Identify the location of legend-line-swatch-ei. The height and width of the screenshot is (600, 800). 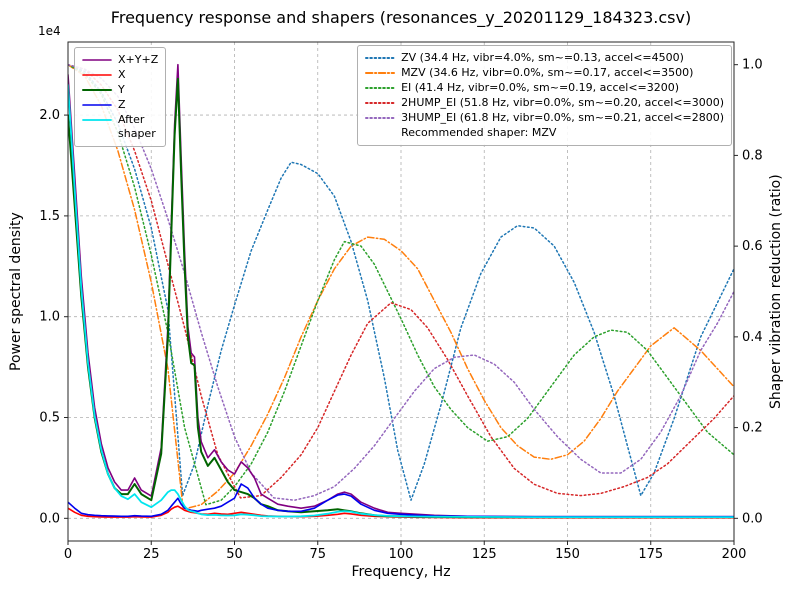
(380, 88).